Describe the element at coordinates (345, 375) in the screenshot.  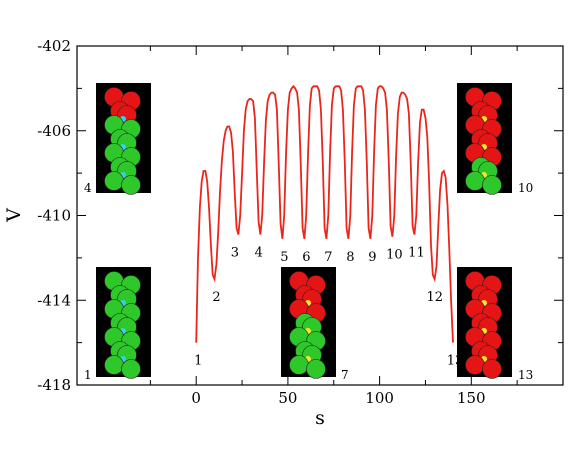
I see `inset-label: 7` at that location.